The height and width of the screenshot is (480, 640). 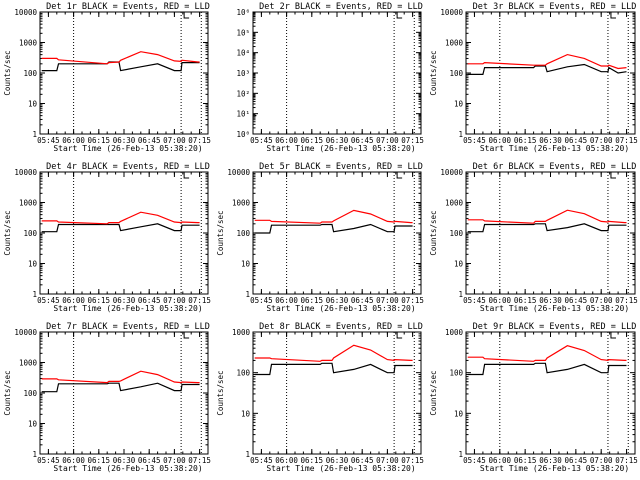 What do you see at coordinates (128, 7) in the screenshot?
I see `chart-title: Det 1r BLACK = Events, RED = LLD` at bounding box center [128, 7].